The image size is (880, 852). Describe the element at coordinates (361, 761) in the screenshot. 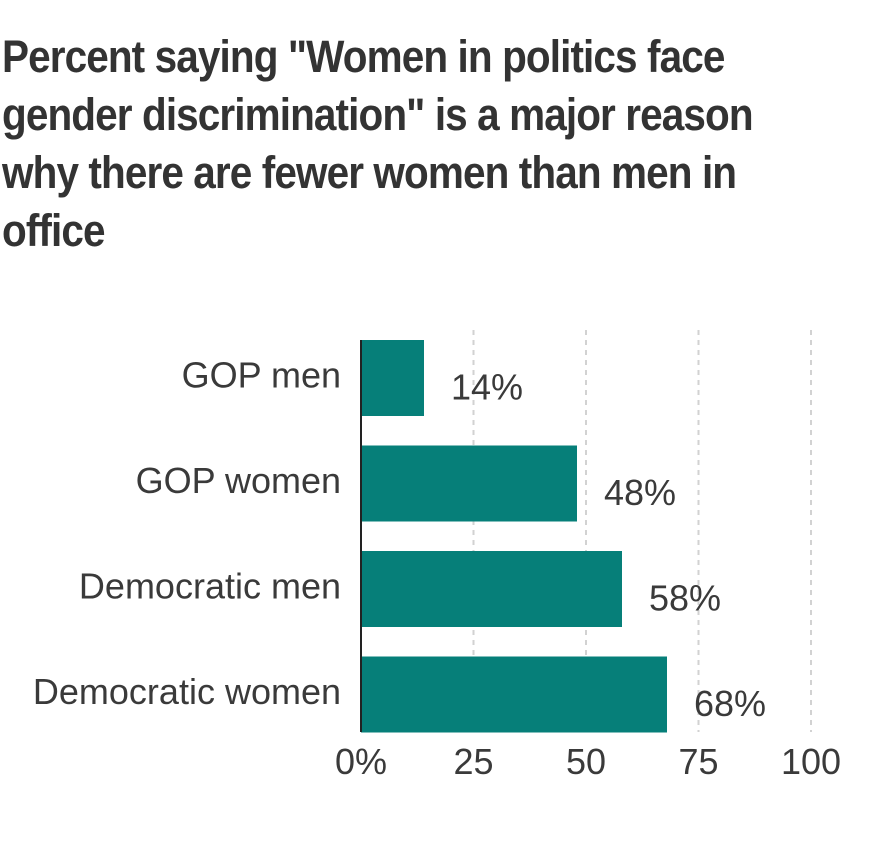

I see `x-tick-label-0: 0%` at that location.